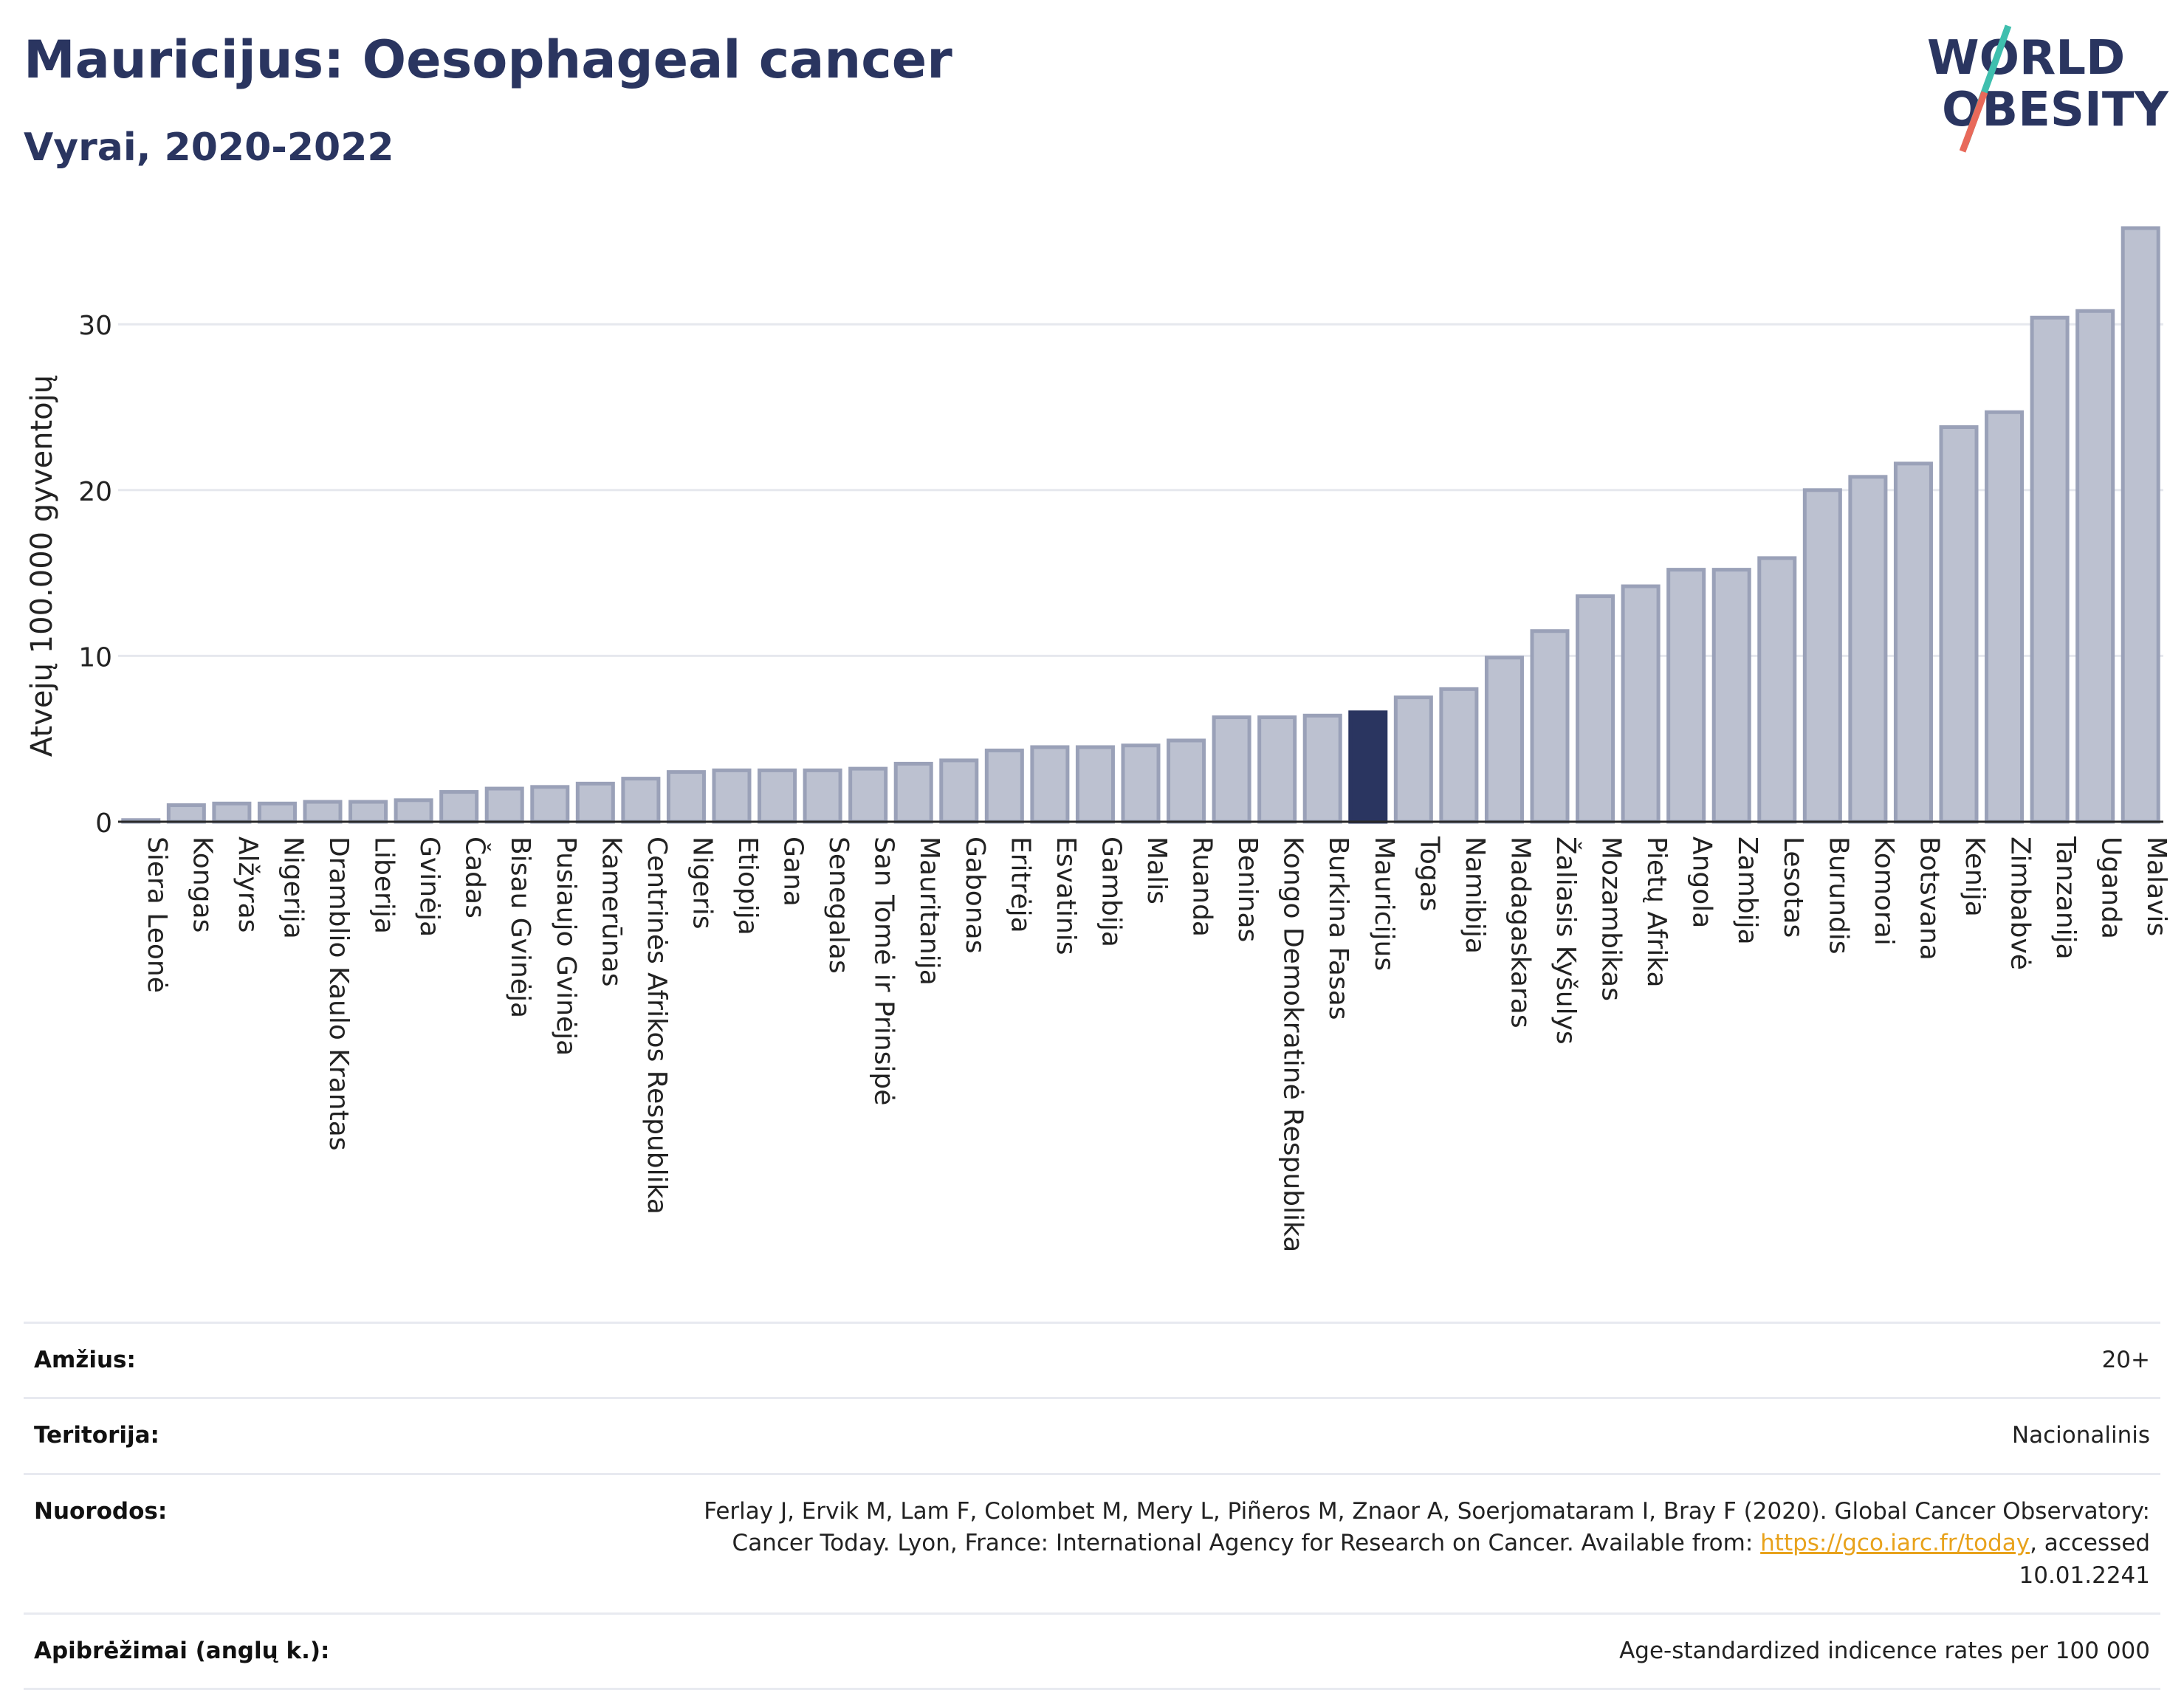 The width and height of the screenshot is (2184, 1690). I want to click on x-tick-label: Pietų Afrika, so click(1657, 912).